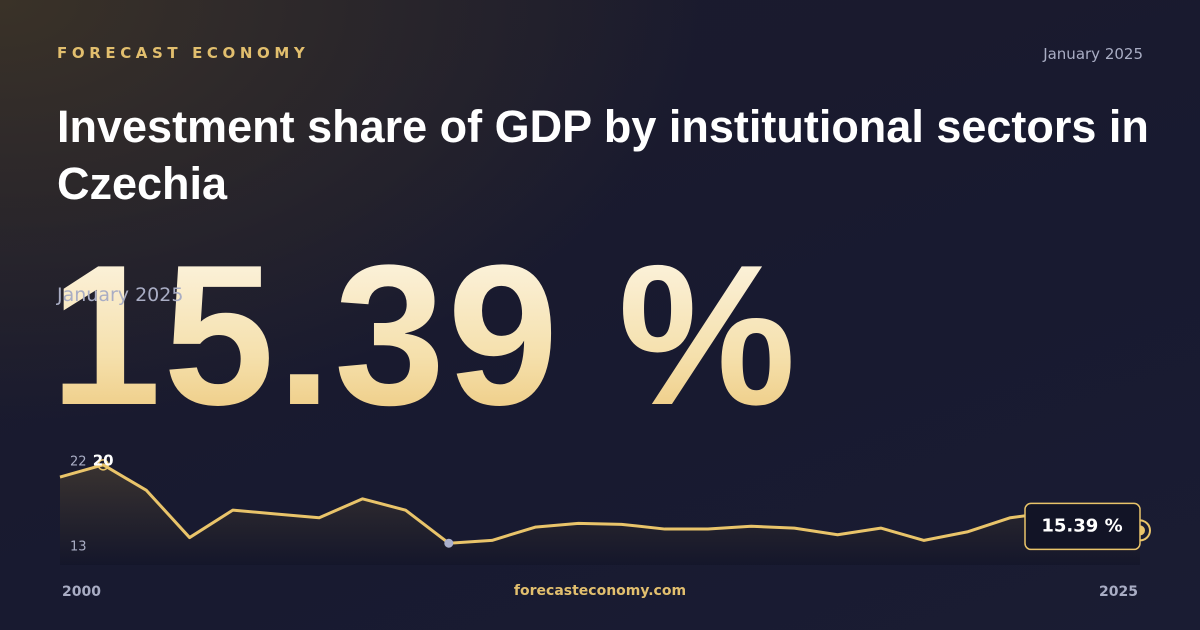  Describe the element at coordinates (600, 504) in the screenshot. I see `line` at that location.